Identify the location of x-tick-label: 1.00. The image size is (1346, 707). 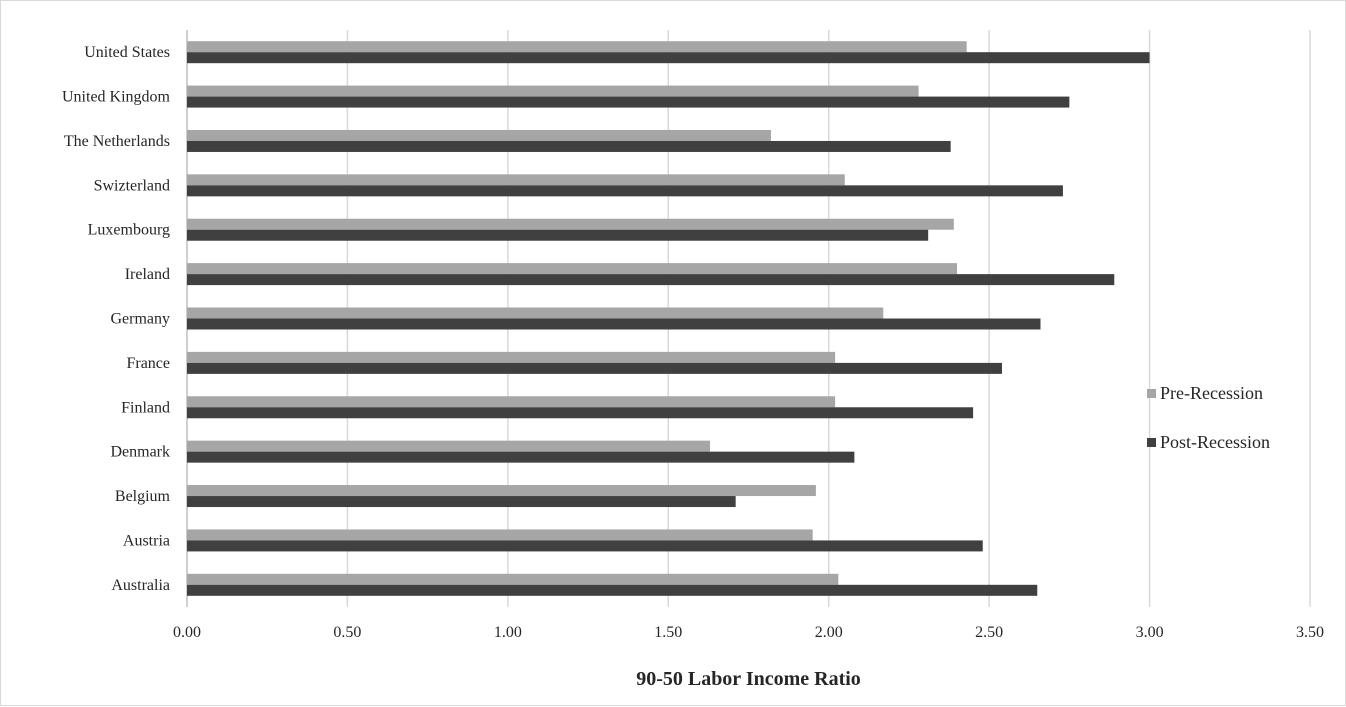
(508, 632).